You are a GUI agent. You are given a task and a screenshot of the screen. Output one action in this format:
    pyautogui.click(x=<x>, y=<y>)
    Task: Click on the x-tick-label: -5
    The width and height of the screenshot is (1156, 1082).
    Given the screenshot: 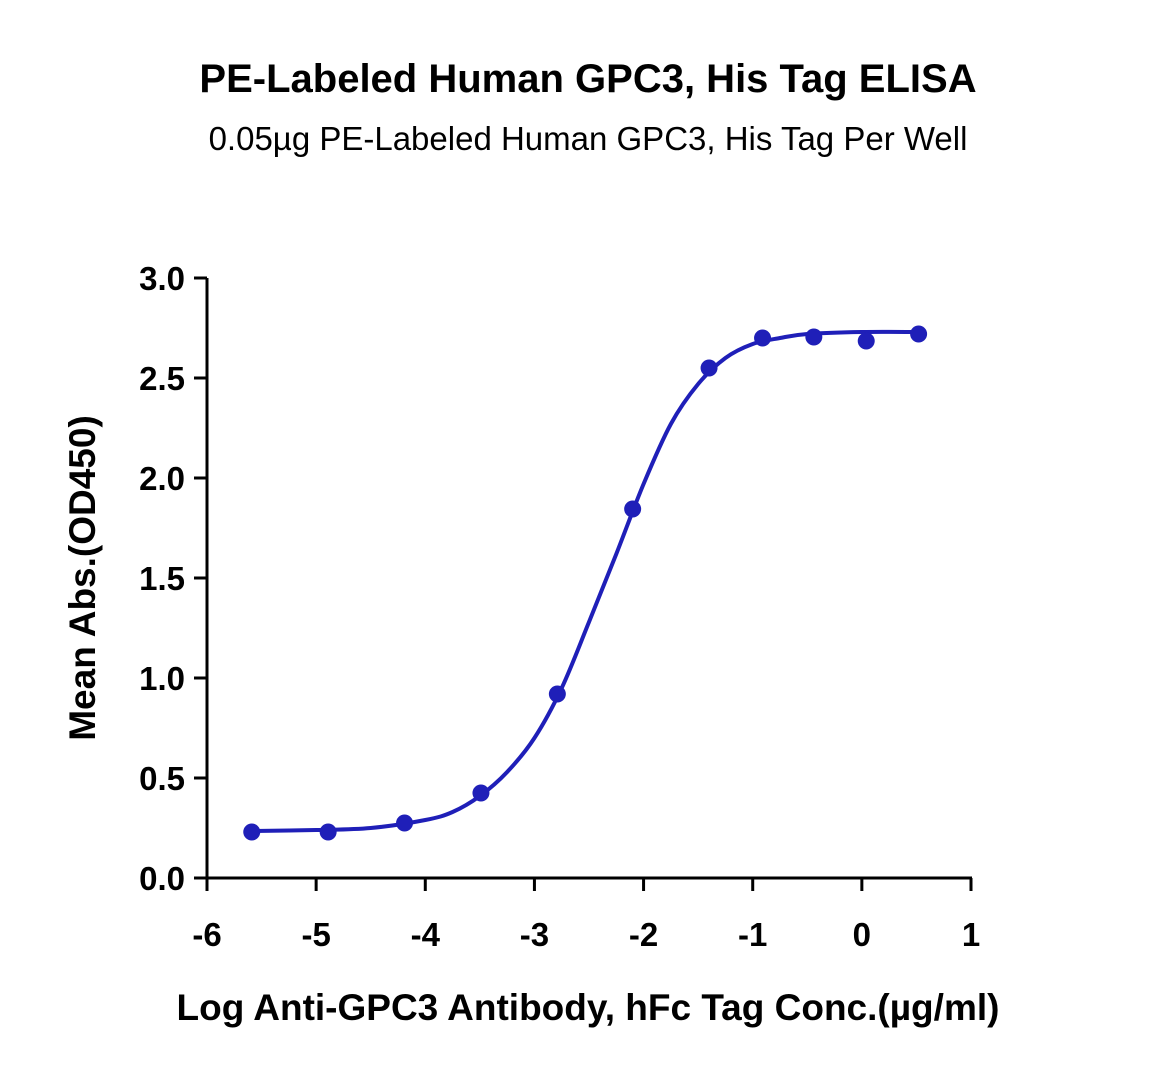 What is the action you would take?
    pyautogui.click(x=315, y=934)
    